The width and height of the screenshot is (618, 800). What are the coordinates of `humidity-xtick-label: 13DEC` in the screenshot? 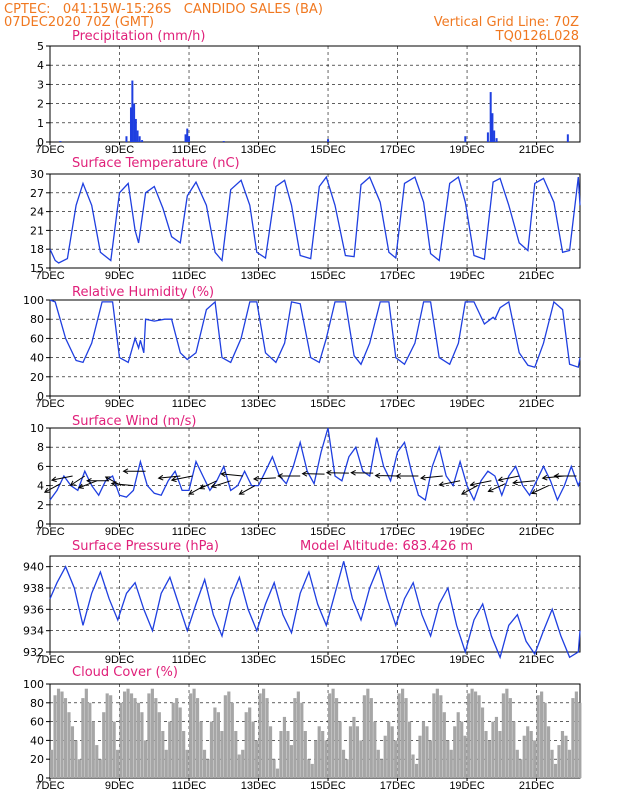 It's located at (259, 404).